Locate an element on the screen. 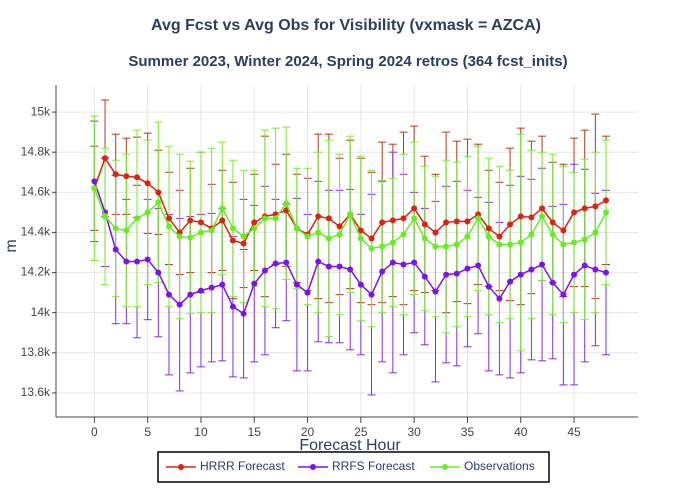 The image size is (700, 500). y-tick-label: 13.8k is located at coordinates (36, 352).